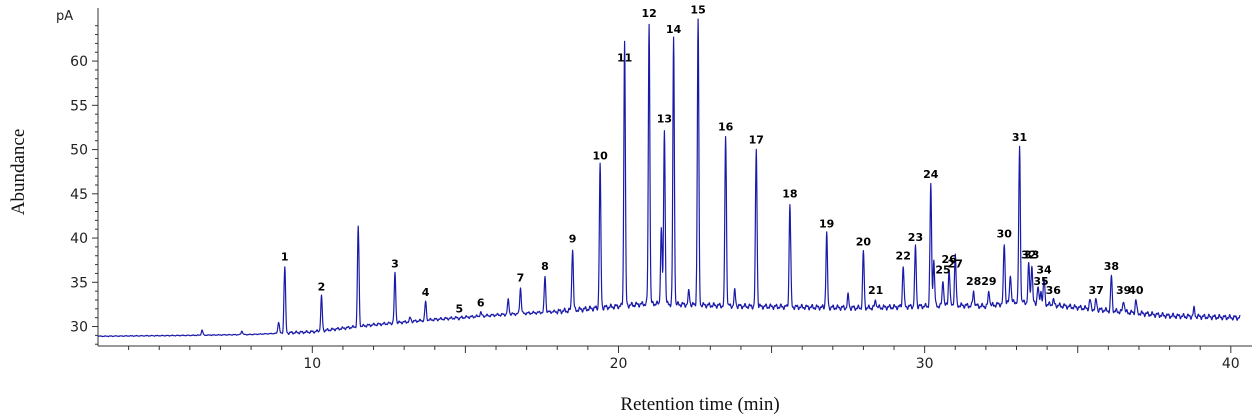  I want to click on peak-label-9: 9, so click(573, 239).